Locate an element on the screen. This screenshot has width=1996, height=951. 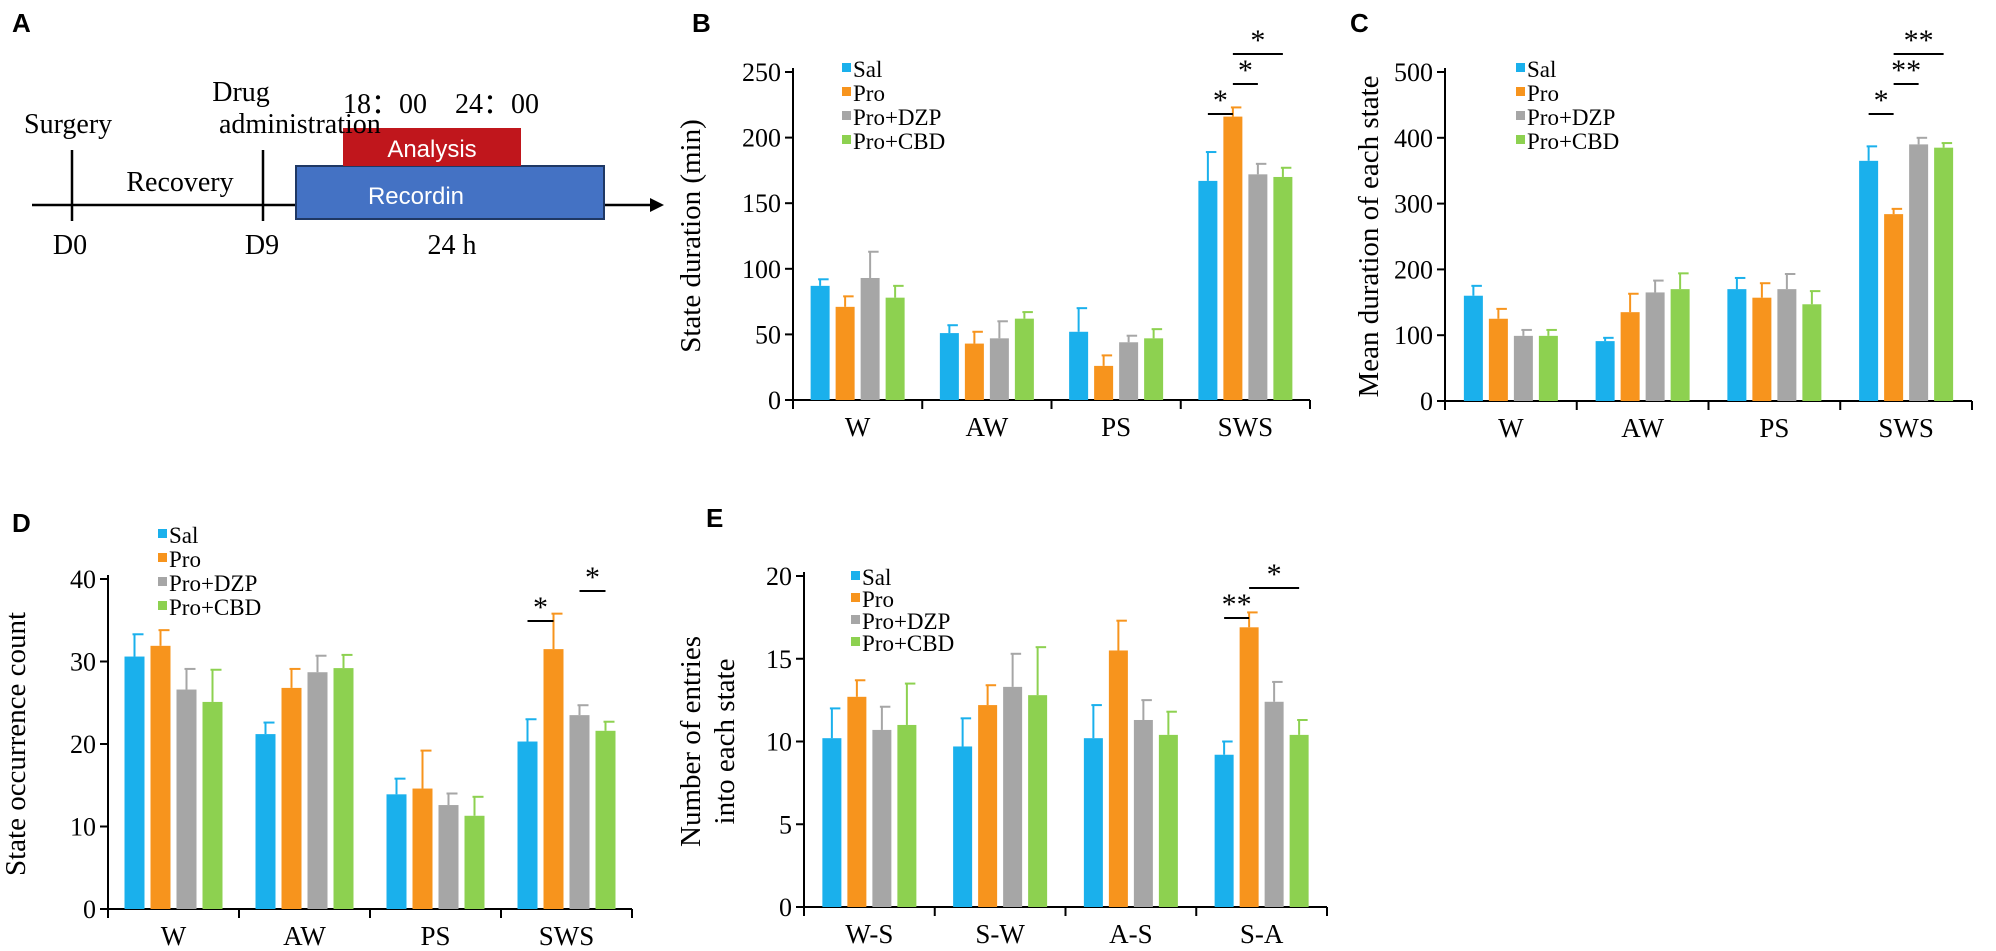
panel-letter-a: A is located at coordinates (21, 23).